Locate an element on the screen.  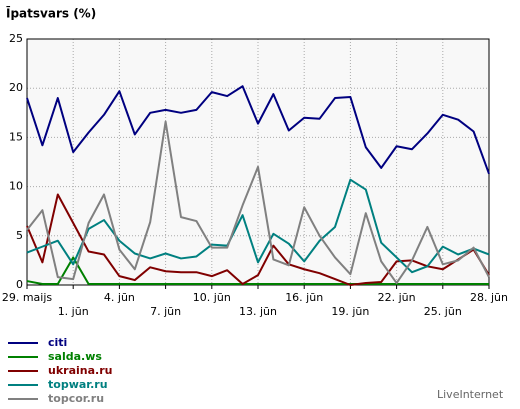
x-tick-label: 29. maijs is located at coordinates (27, 297).